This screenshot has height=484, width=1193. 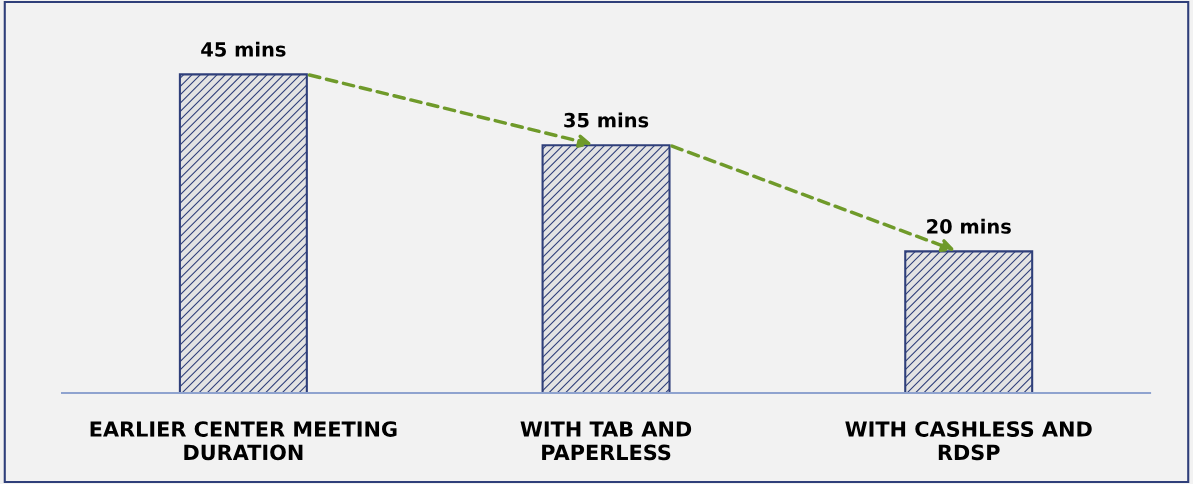 I want to click on data-label: 20 mins, so click(x=969, y=226).